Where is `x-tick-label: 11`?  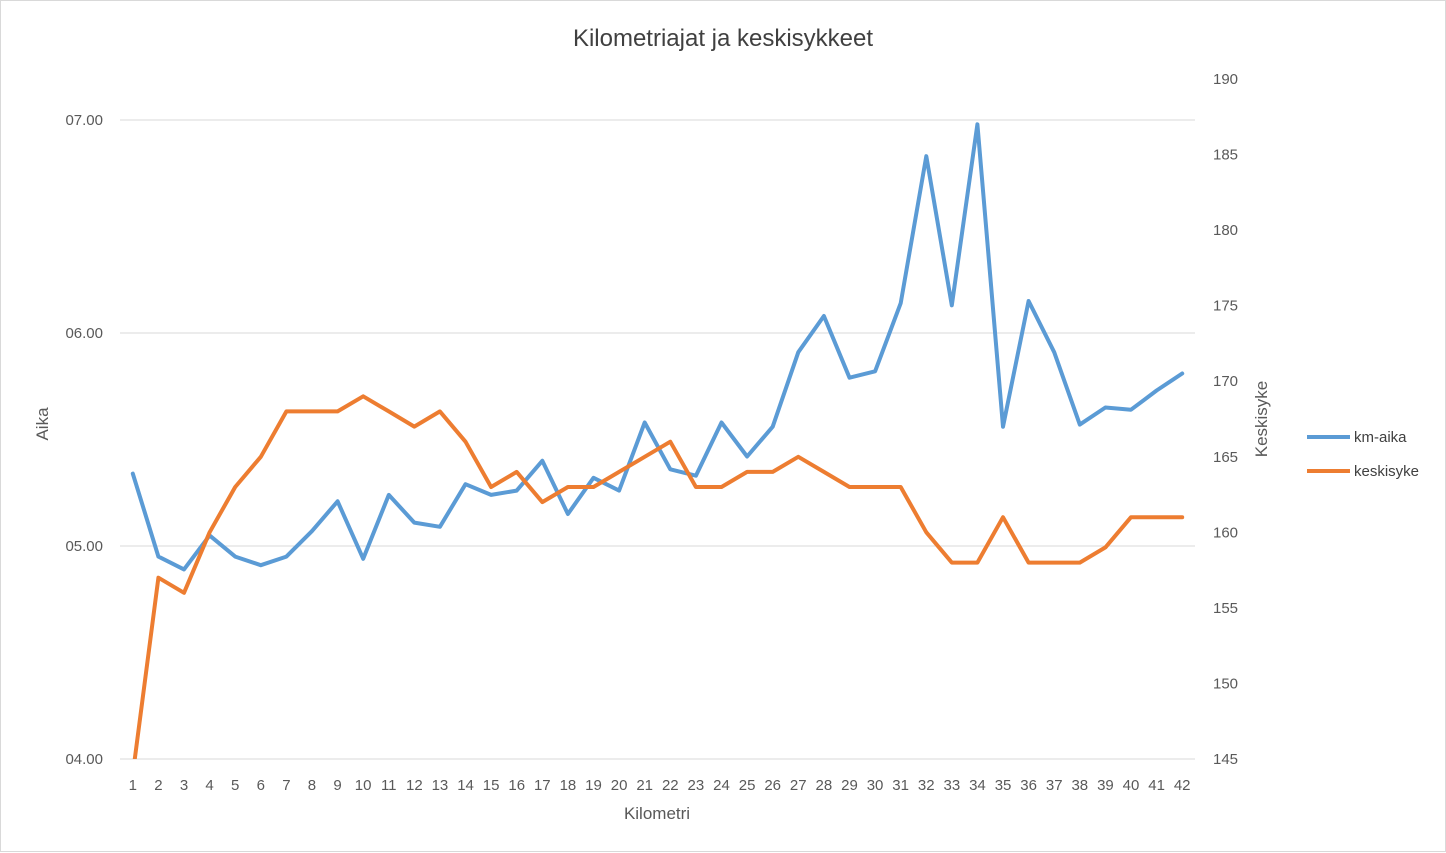 x-tick-label: 11 is located at coordinates (389, 785).